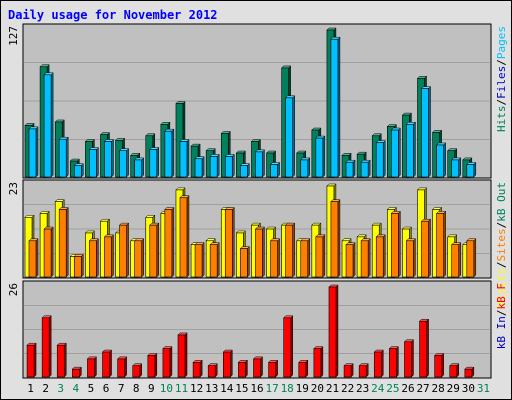 The height and width of the screenshot is (400, 512). Describe the element at coordinates (150, 216) in the screenshot. I see `middle-bar-visits-9-top` at that location.